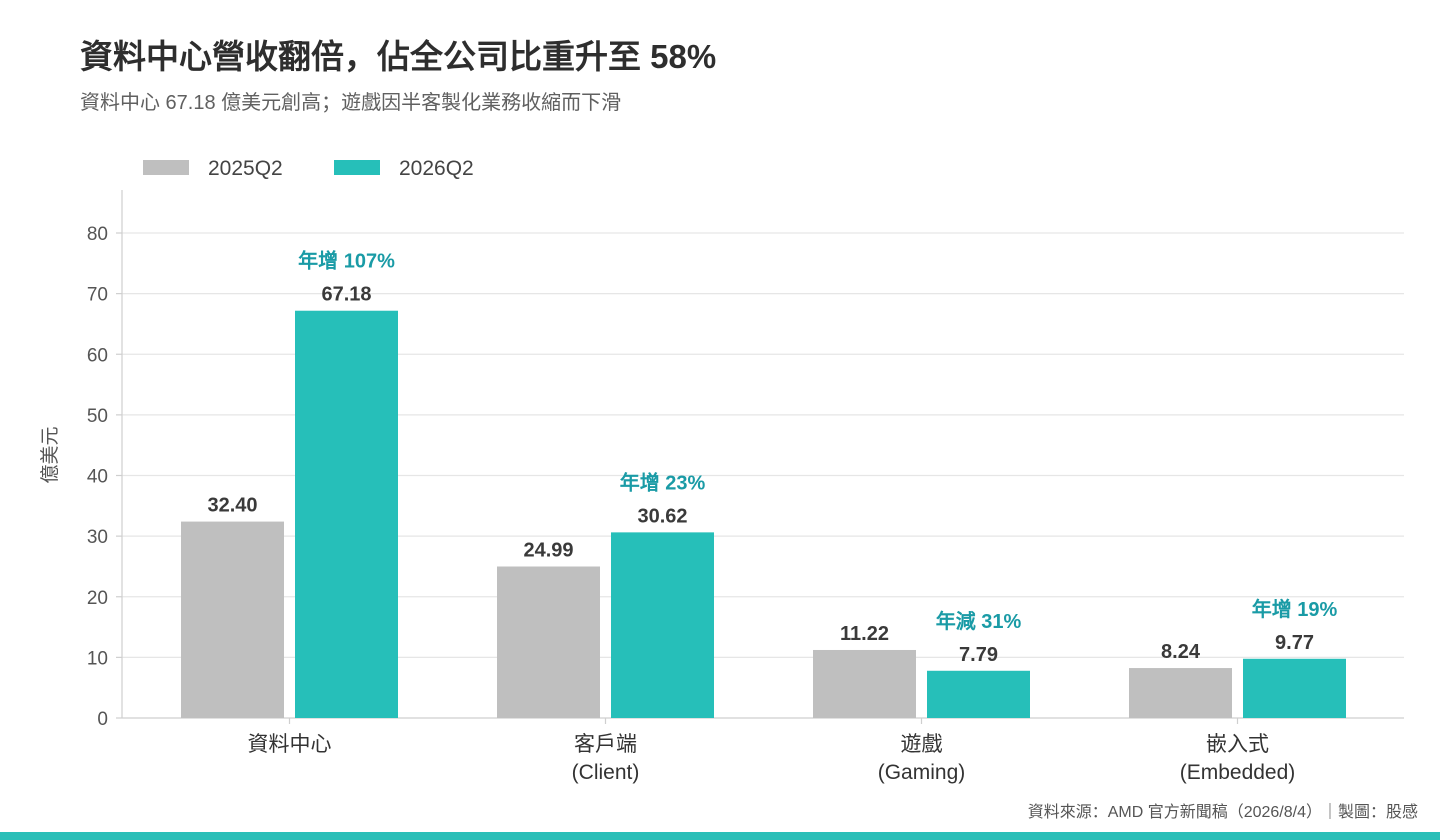  I want to click on source-note: 資料來源：AMD 官方新聞稿（2026/8/4）｜製圖：股感, so click(1222, 812).